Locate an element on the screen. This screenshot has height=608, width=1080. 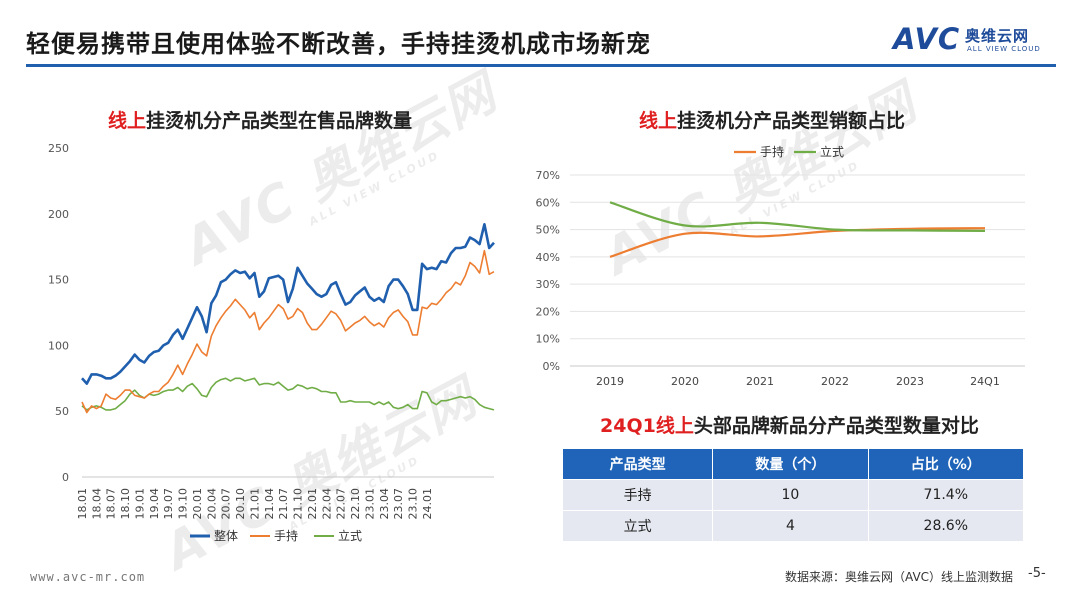
table-title-highlight: 24Q1线上 is located at coordinates (647, 426).